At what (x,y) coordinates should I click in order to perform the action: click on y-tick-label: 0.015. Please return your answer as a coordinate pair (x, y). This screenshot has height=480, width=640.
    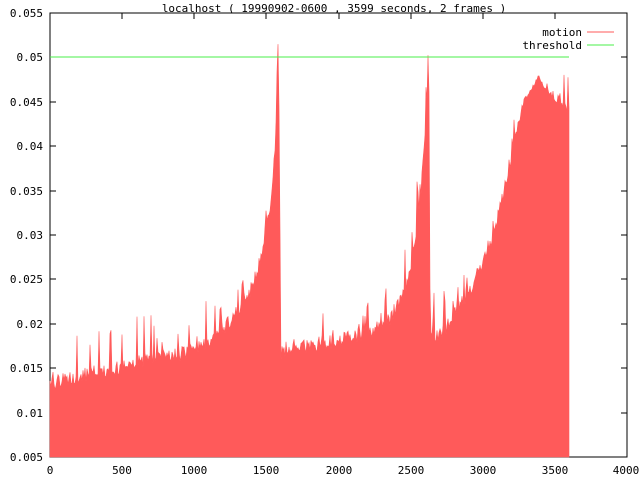
    Looking at the image, I should click on (26, 368).